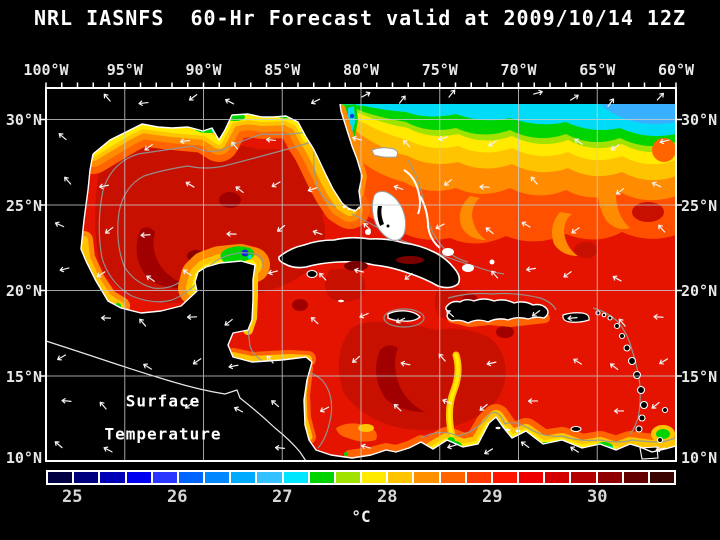 The image size is (720, 540). I want to click on lon-label-95w: 95°W, so click(124, 70).